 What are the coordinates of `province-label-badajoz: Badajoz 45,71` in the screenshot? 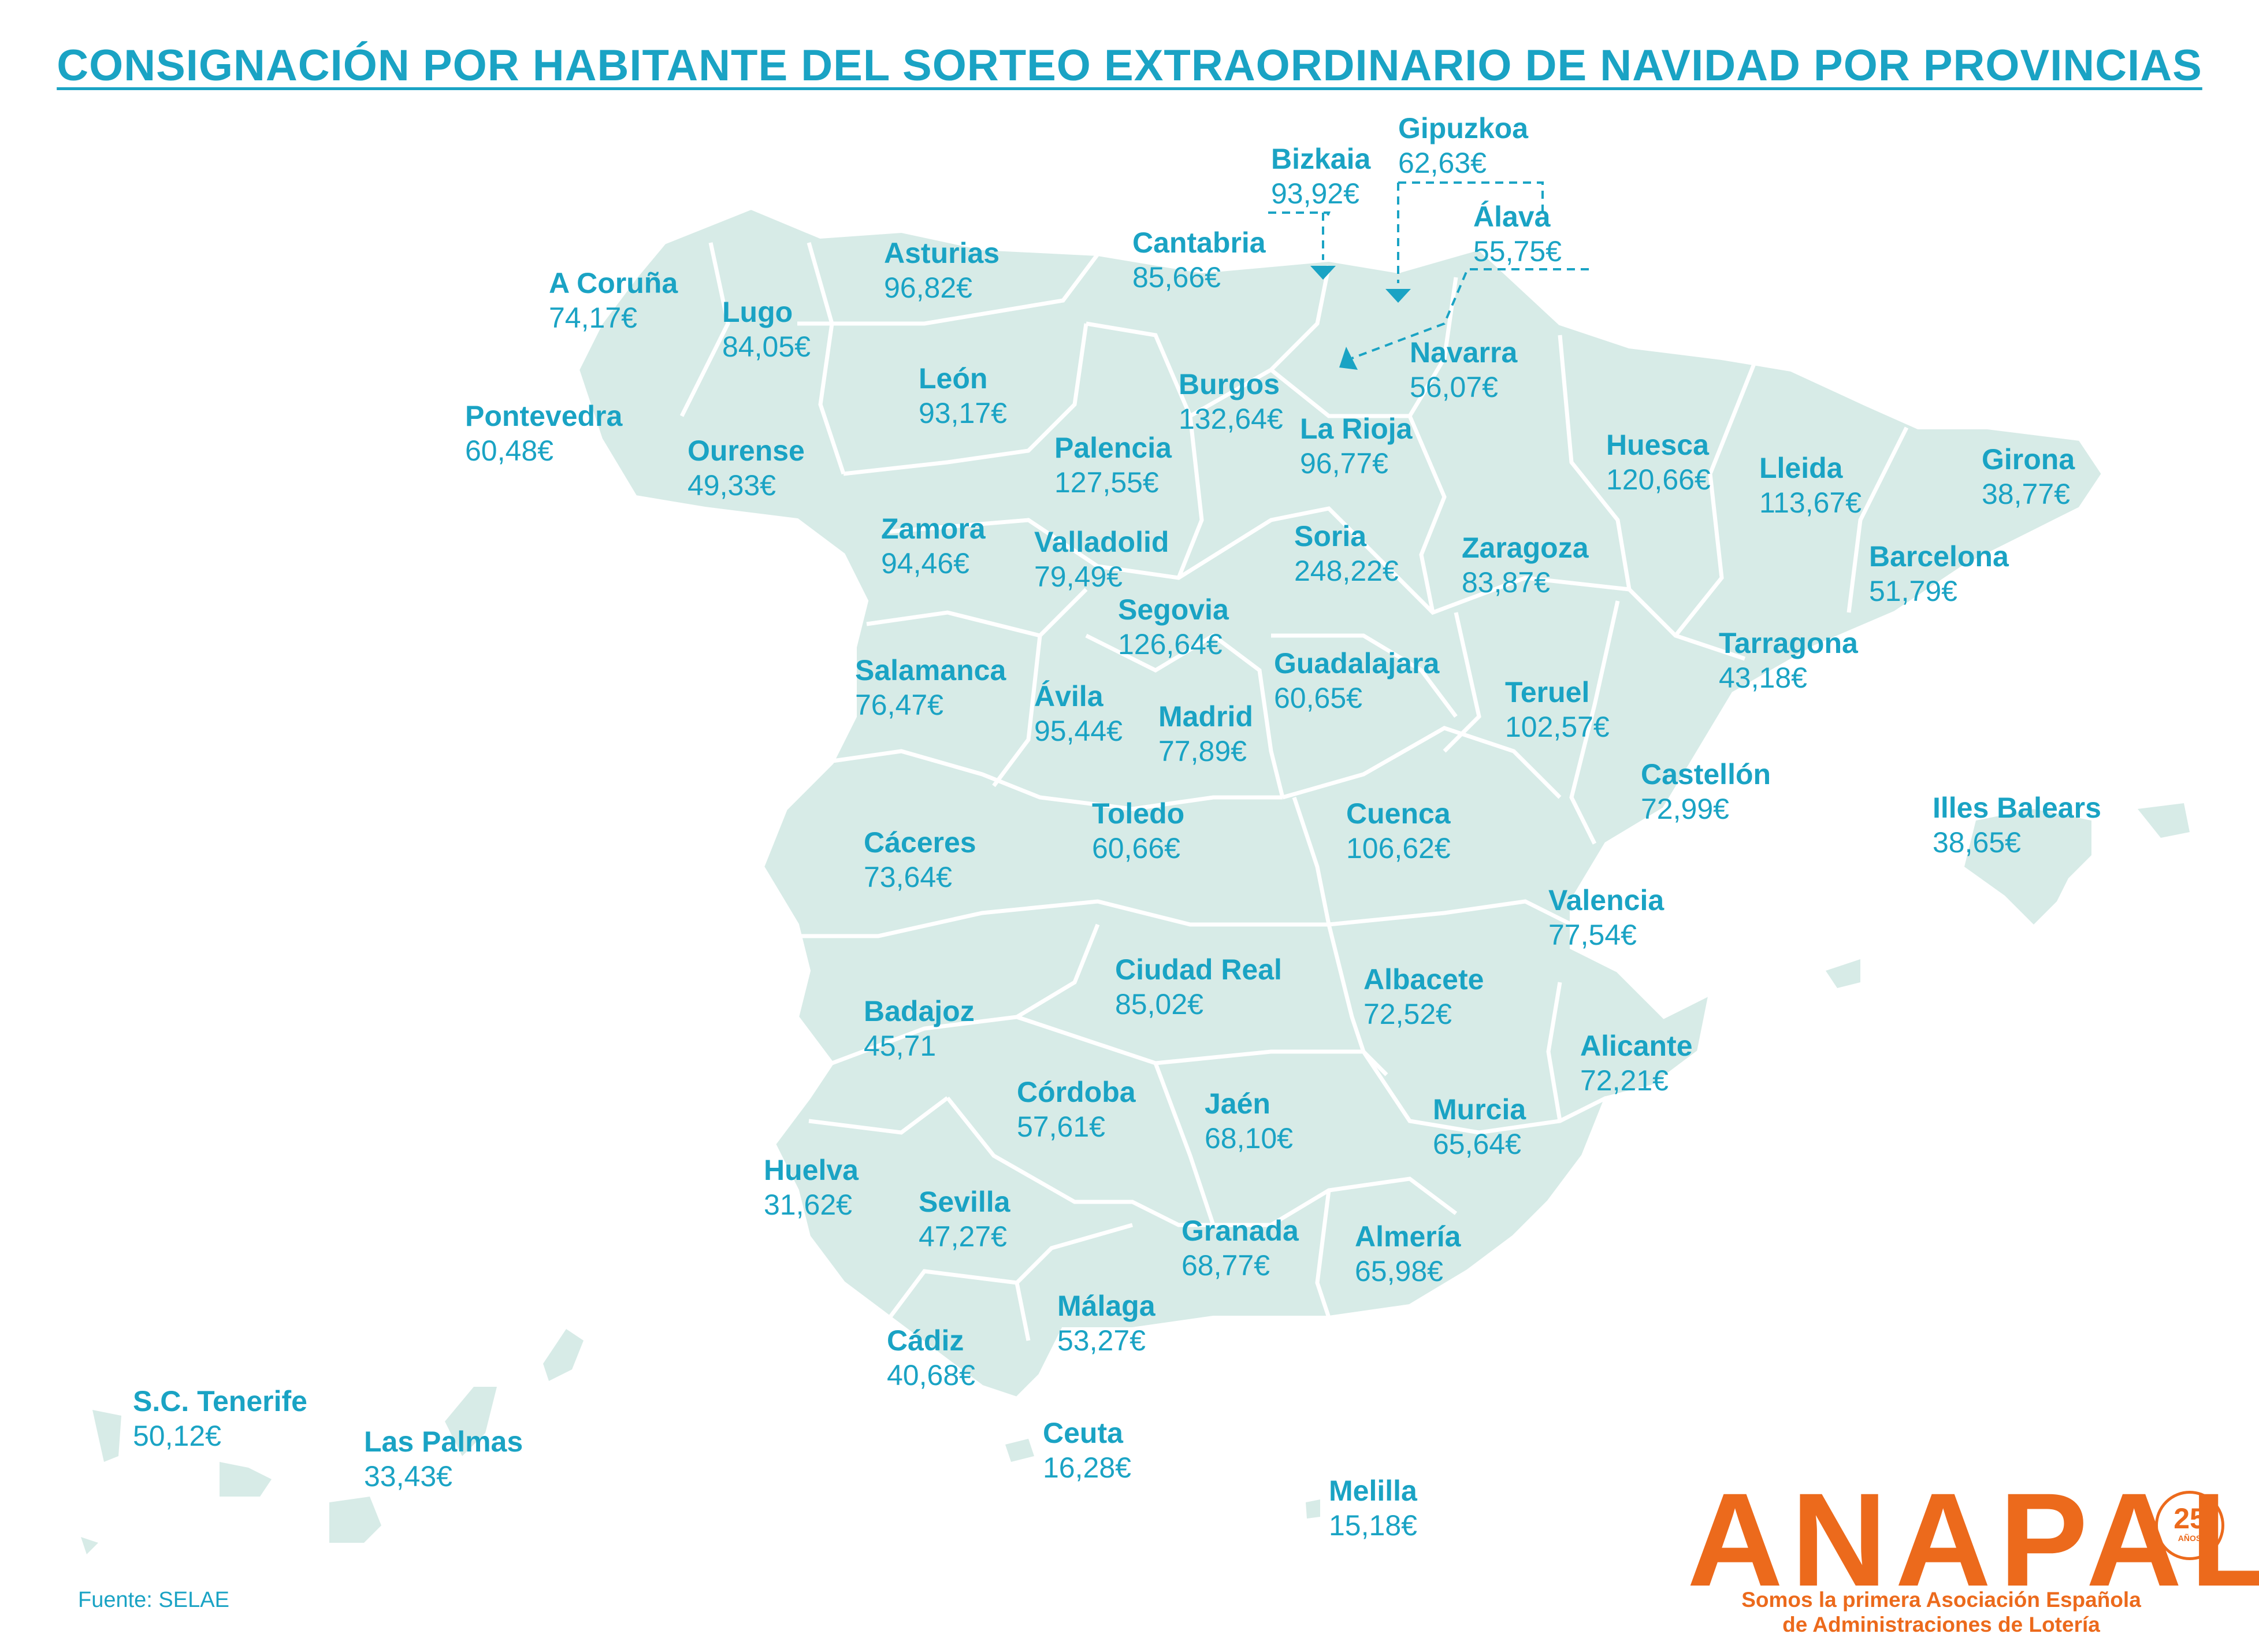 It's located at (919, 1028).